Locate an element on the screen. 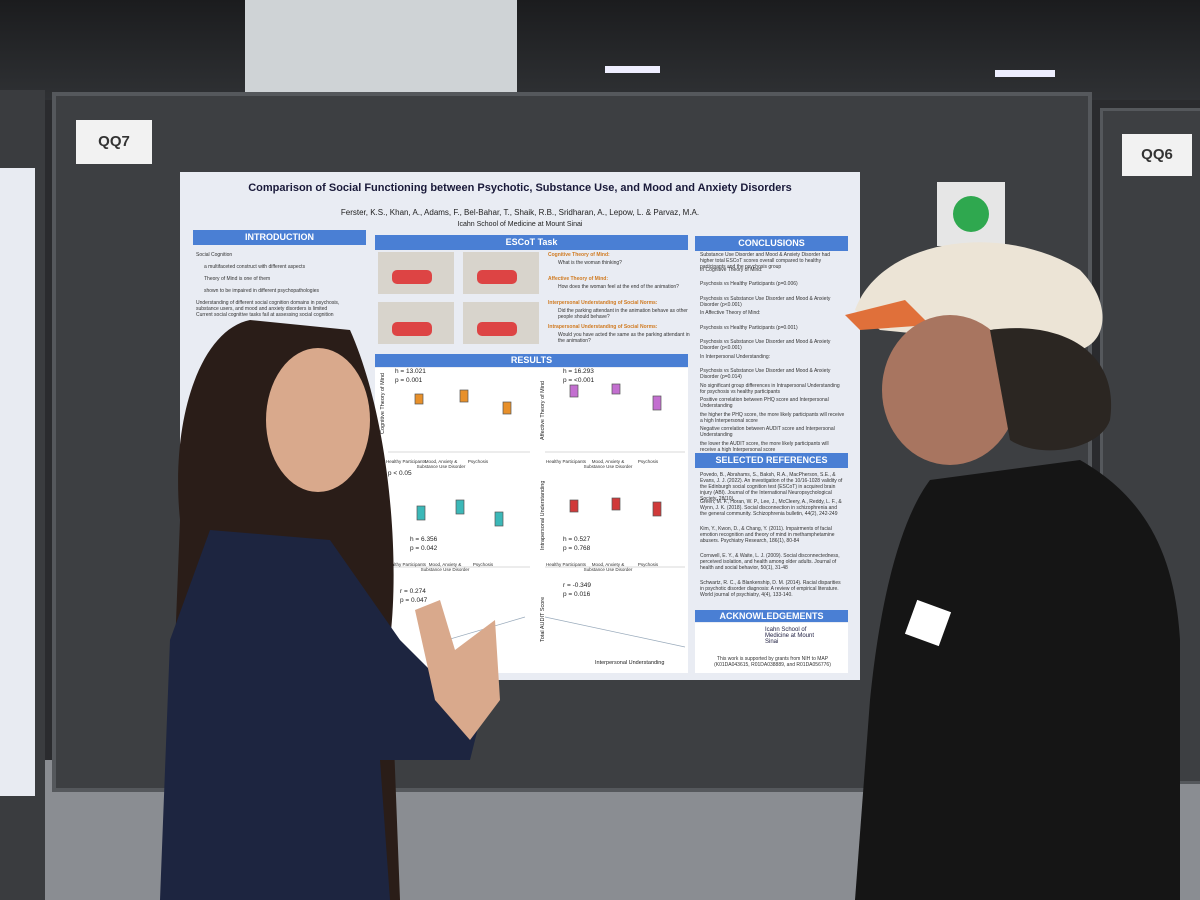 The image size is (1200, 900). intro-text: Social Cognition is located at coordinates (214, 255).